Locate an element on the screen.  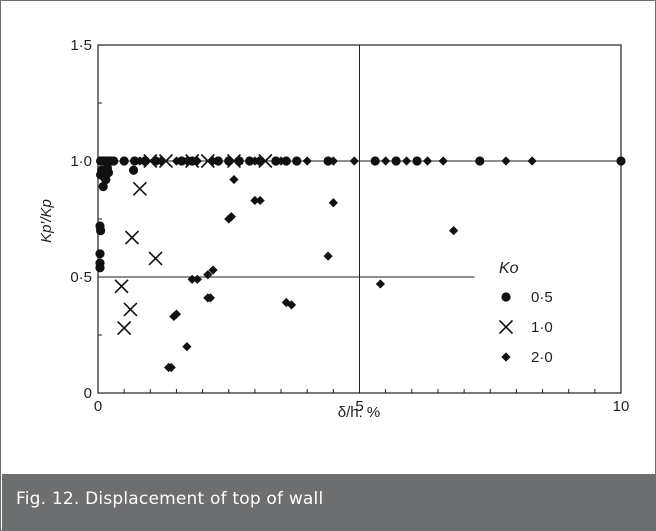
y-tick-label: 1·5 is located at coordinates (81, 45).